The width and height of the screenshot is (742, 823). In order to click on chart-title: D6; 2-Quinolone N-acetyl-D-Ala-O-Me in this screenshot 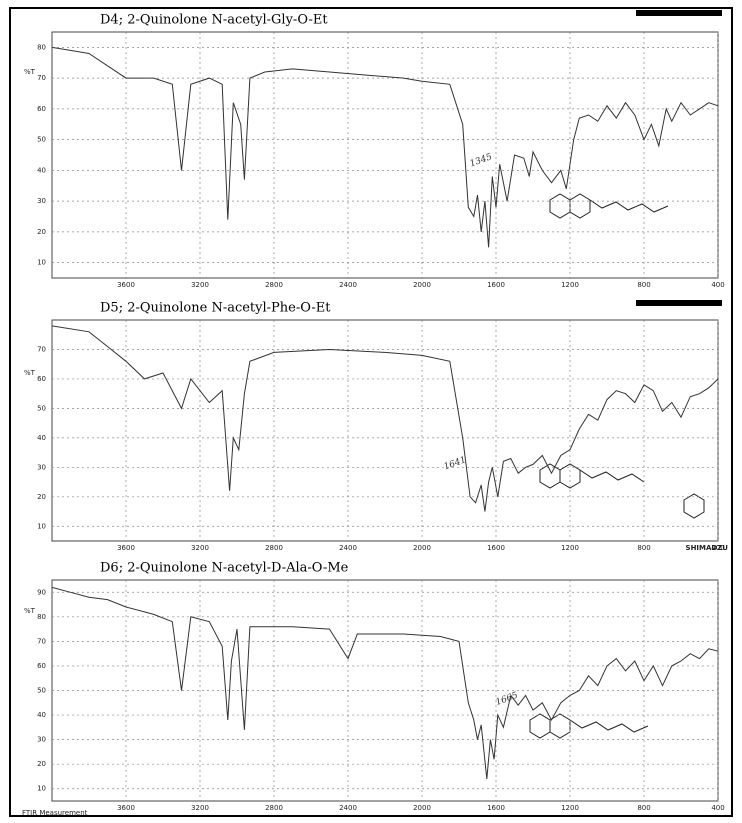, I will do `click(224, 568)`.